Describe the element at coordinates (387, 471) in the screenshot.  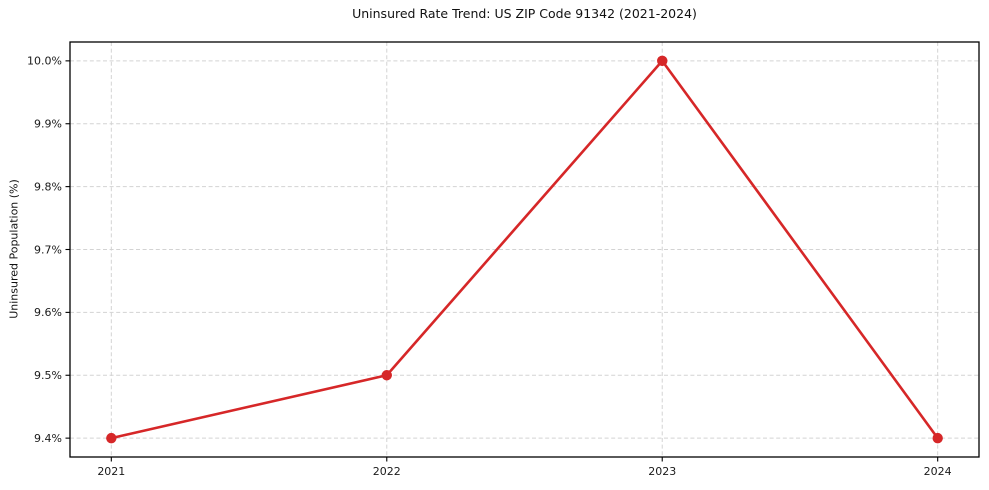
I see `x-tick-label: 2022` at that location.